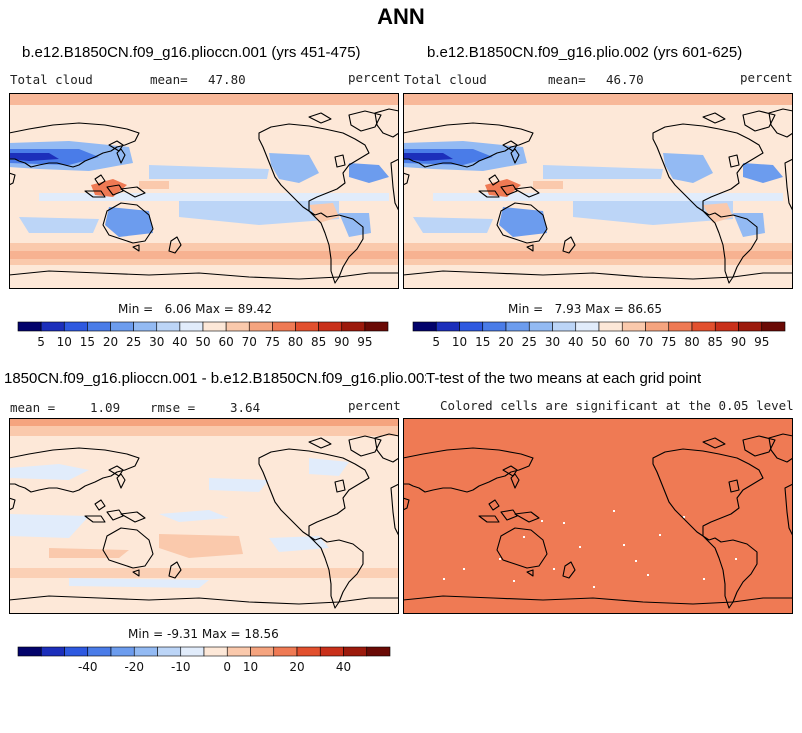 This screenshot has height=733, width=802. Describe the element at coordinates (445, 79) in the screenshot. I see `panel-2-variable-label: Total cloud` at that location.